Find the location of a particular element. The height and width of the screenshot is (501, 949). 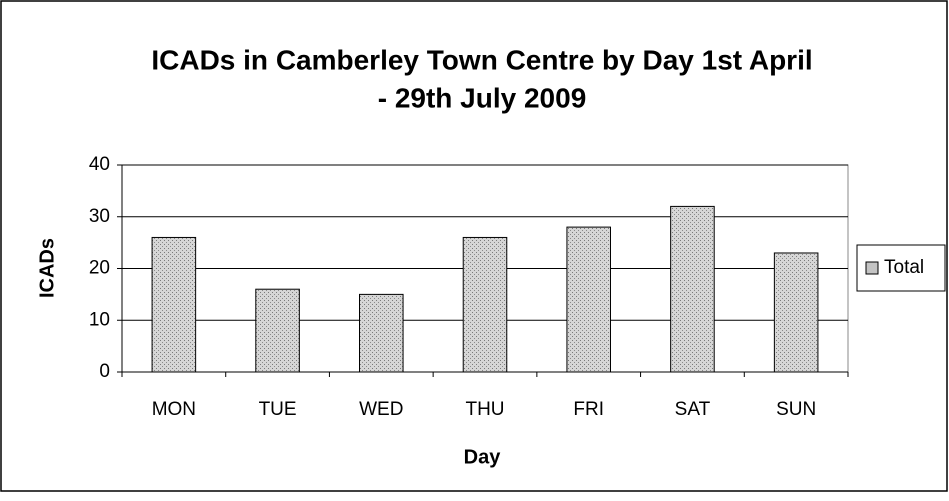

chart-title: - 29th July 2009 is located at coordinates (482, 97).